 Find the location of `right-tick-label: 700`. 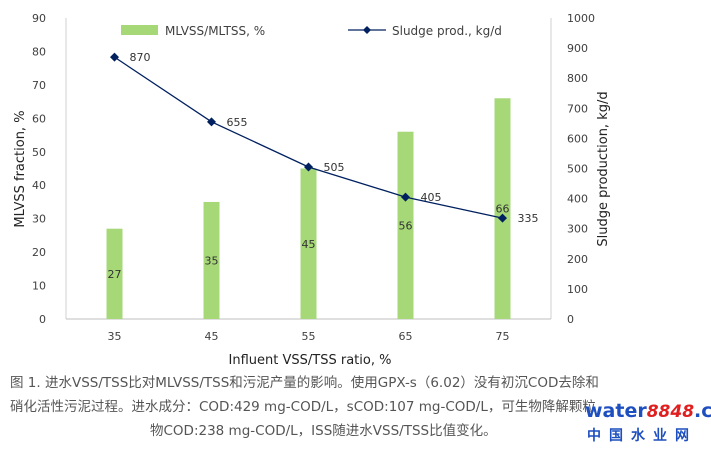

right-tick-label: 700 is located at coordinates (577, 108).